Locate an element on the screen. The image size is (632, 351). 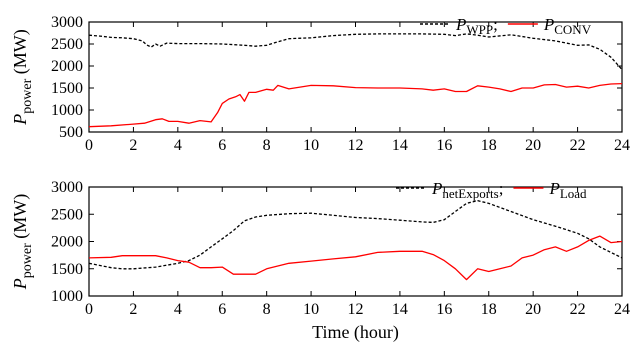
legend-label-1: PnetExports; is located at coordinates (467, 190).